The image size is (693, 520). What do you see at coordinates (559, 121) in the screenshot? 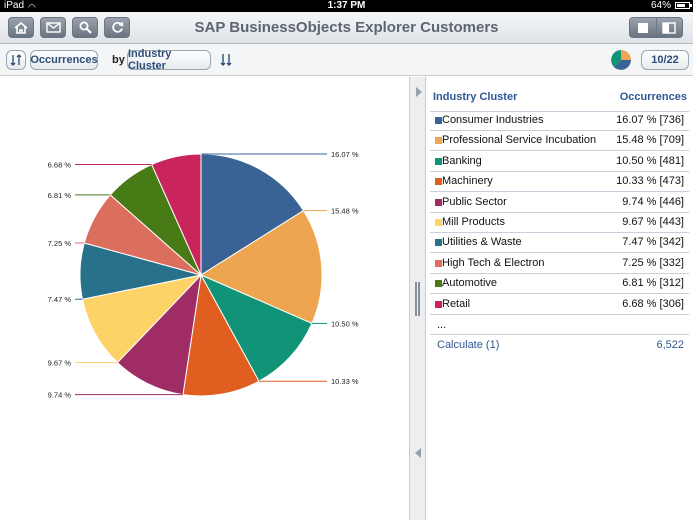
I see `table-row: Consumer Industries 16.07 % [736]` at bounding box center [559, 121].